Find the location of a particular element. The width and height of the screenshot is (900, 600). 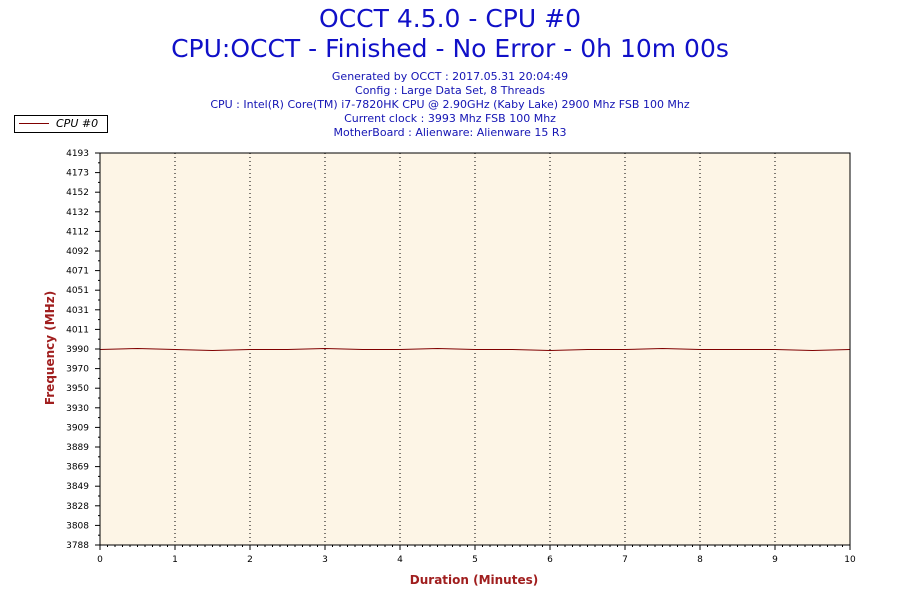

y-tick-label: 4132 is located at coordinates (77, 213).